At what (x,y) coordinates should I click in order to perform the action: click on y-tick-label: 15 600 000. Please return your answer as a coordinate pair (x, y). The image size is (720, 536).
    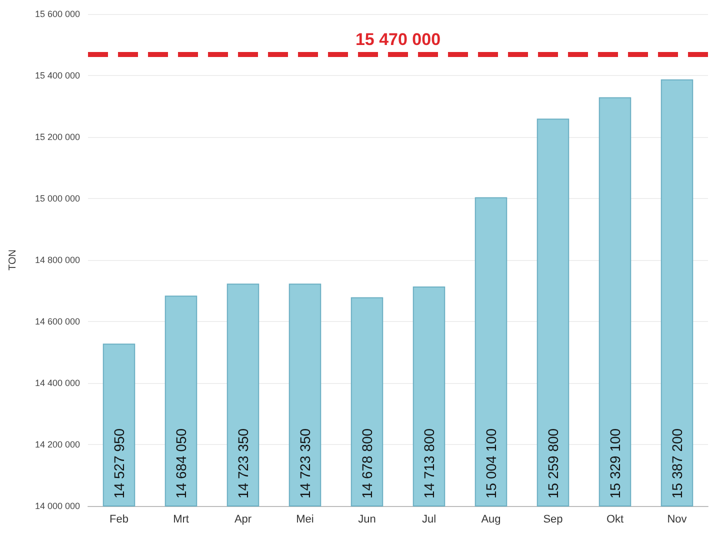
    Looking at the image, I should click on (57, 14).